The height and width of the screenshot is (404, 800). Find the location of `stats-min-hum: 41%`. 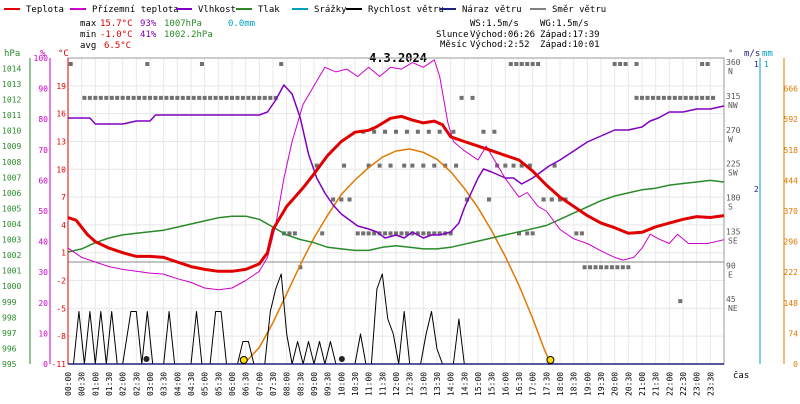

stats-min-hum: 41% is located at coordinates (148, 35).